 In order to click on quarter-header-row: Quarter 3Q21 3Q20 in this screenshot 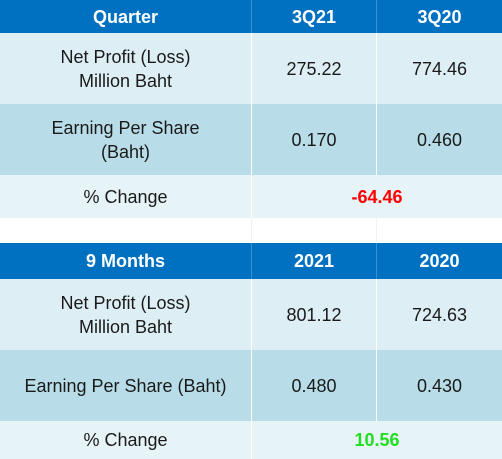, I will do `click(251, 16)`.